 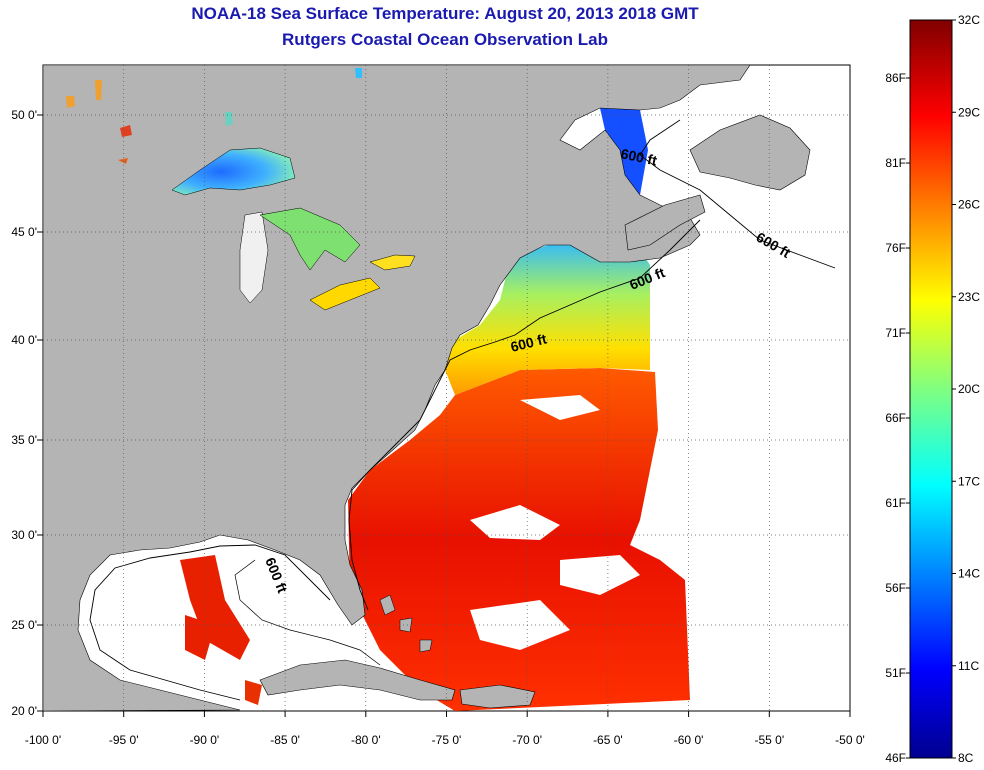 What do you see at coordinates (406, 623) in the screenshot?
I see `land-bahamas` at bounding box center [406, 623].